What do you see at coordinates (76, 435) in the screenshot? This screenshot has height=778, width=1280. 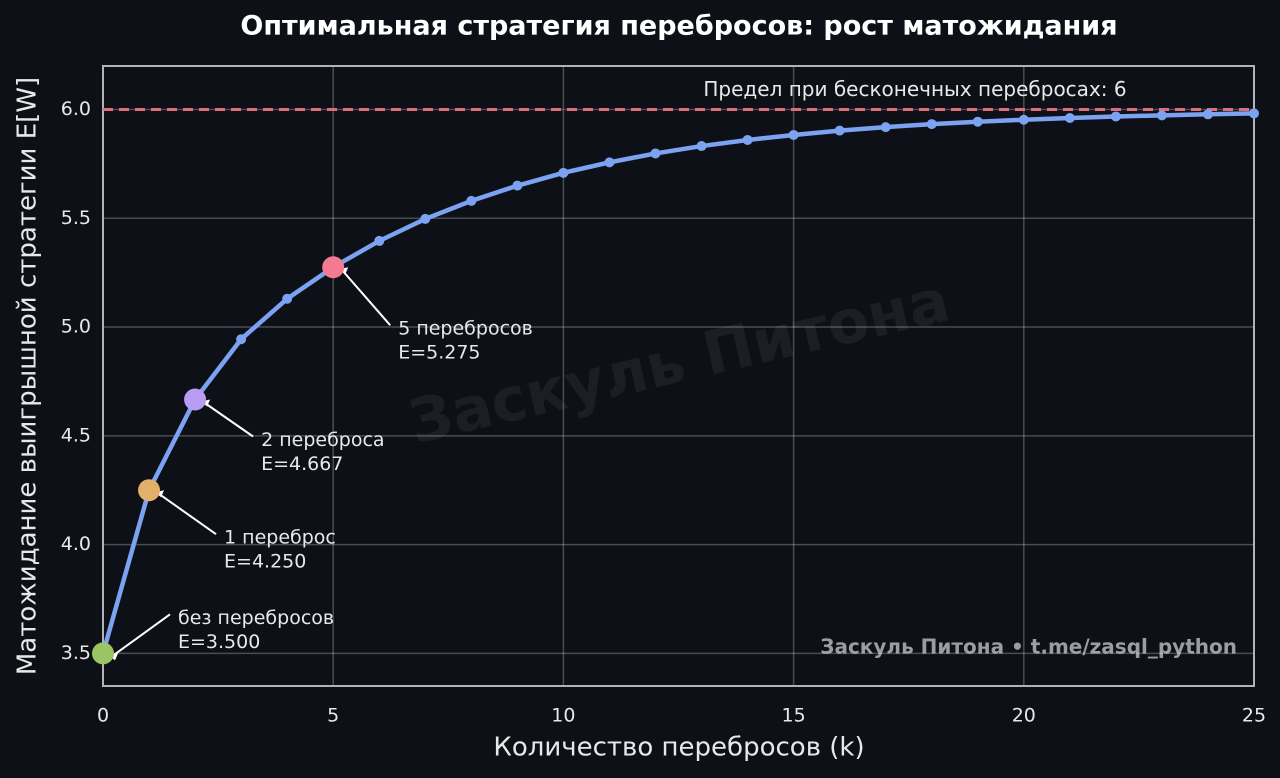 I see `y-tick-label: 4.5` at bounding box center [76, 435].